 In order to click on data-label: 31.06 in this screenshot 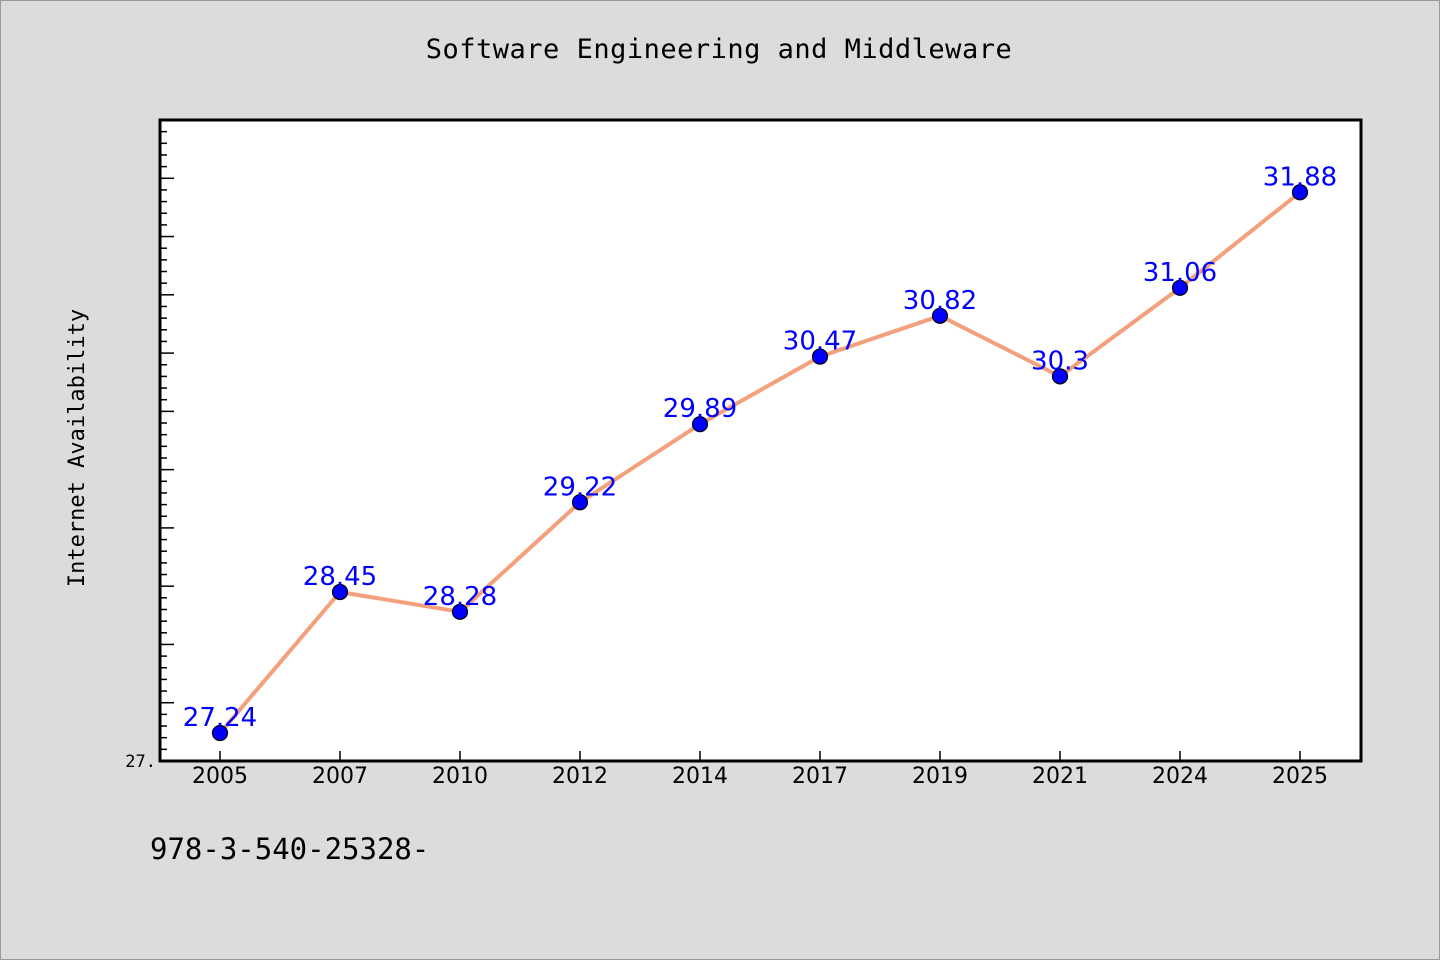, I will do `click(1180, 273)`.